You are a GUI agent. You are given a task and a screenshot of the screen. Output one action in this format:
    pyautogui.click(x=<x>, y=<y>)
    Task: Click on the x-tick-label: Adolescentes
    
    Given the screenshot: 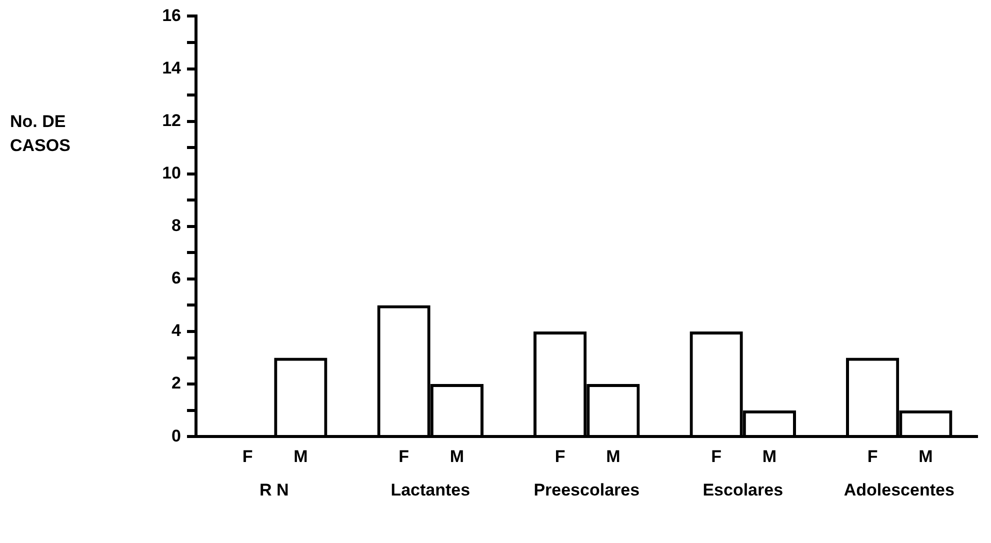 What is the action you would take?
    pyautogui.click(x=899, y=490)
    